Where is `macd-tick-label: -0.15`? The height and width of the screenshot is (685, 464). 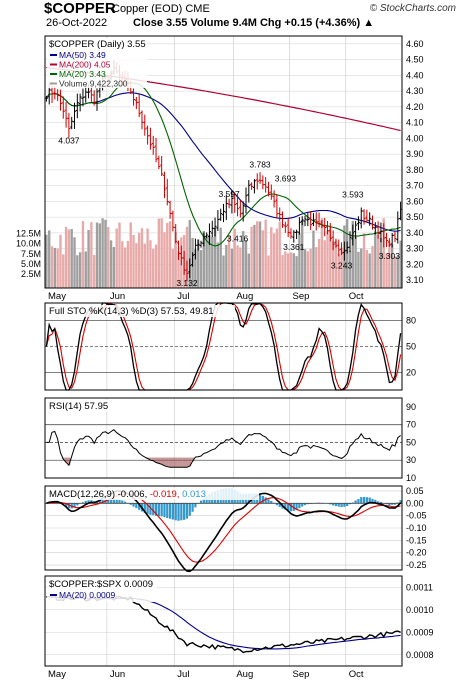 macd-tick-label: -0.15 is located at coordinates (416, 540).